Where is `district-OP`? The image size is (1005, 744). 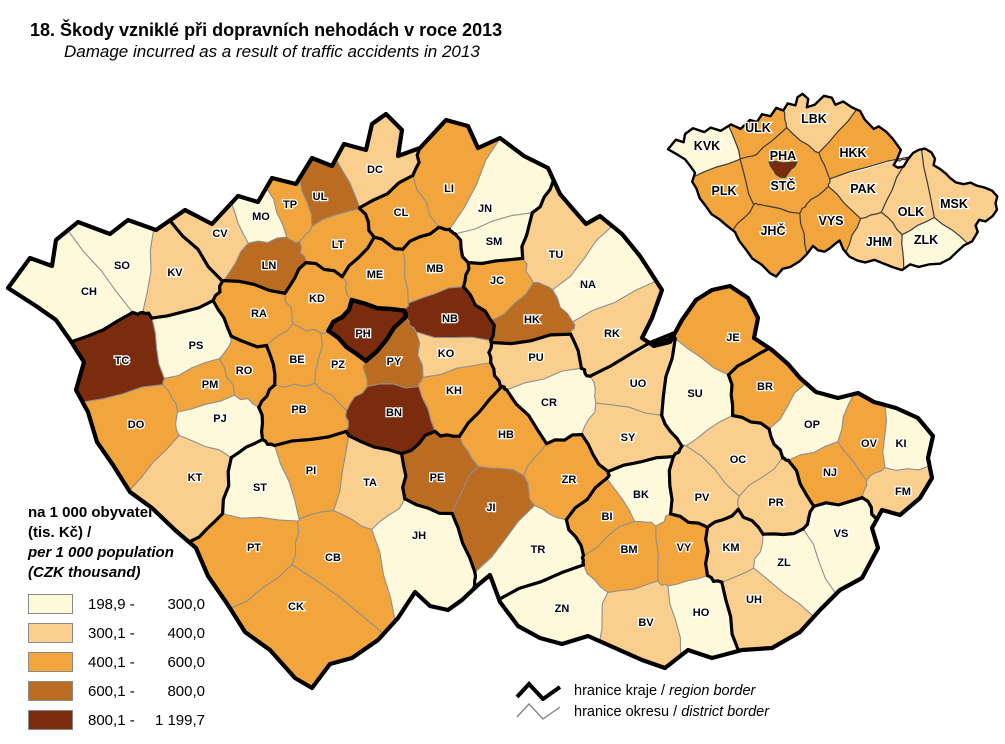 district-OP is located at coordinates (811, 422).